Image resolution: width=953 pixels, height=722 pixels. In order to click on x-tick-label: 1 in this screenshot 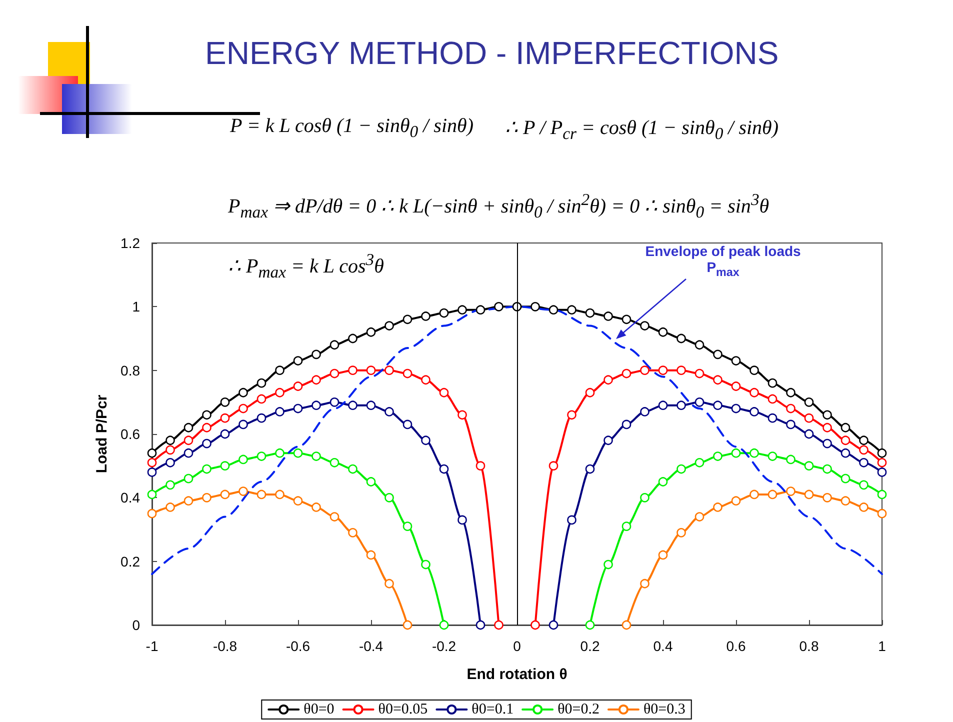, I will do `click(882, 646)`.